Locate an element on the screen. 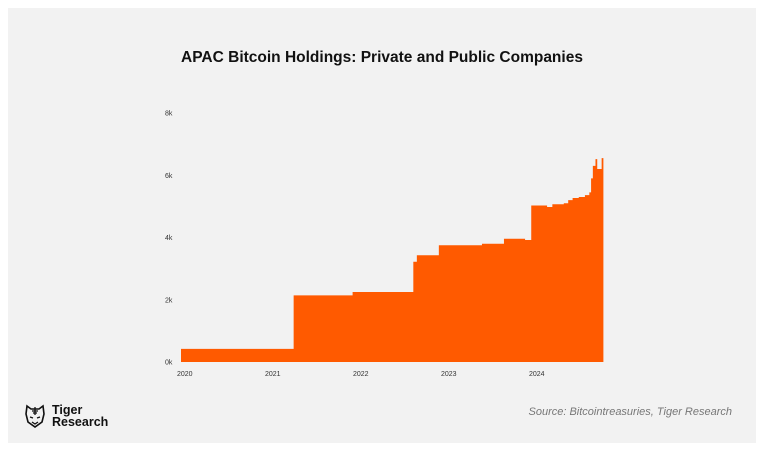 The height and width of the screenshot is (451, 764). y-tick-label: 4k is located at coordinates (169, 238).